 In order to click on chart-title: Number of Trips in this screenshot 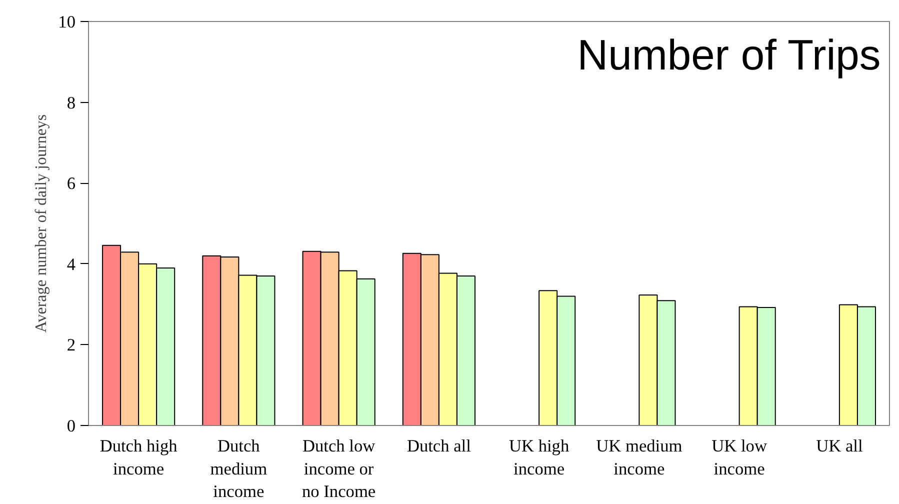, I will do `click(729, 56)`.